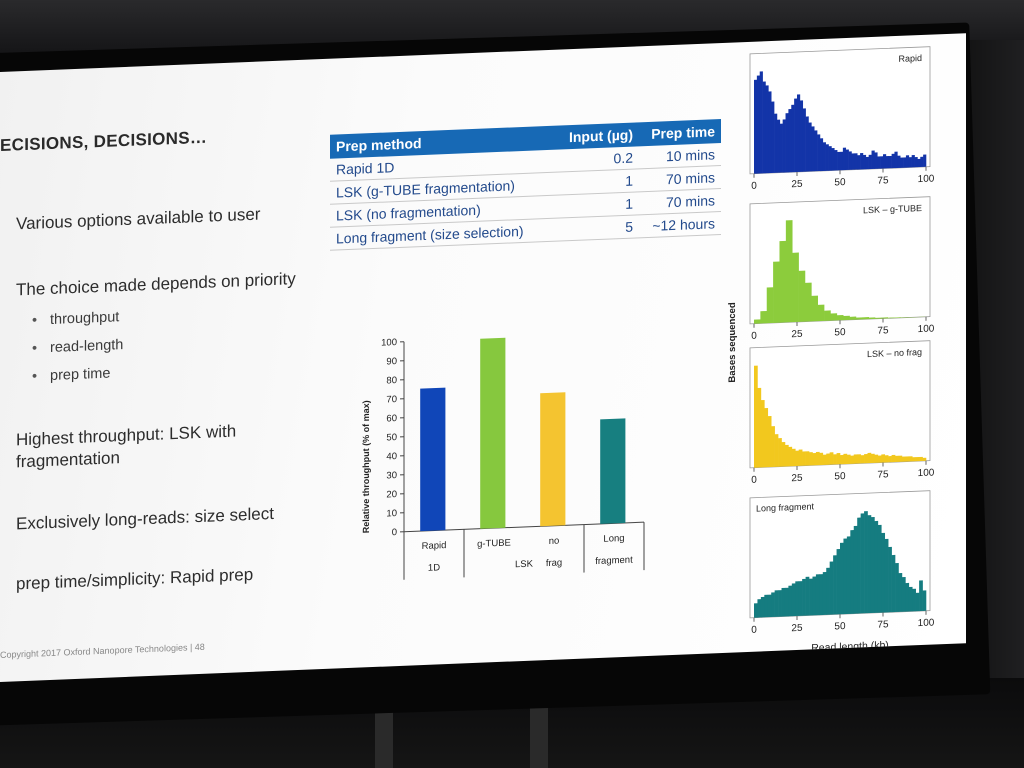 This screenshot has width=1024, height=768. What do you see at coordinates (80, 375) in the screenshot?
I see `bullet-item: prep time` at bounding box center [80, 375].